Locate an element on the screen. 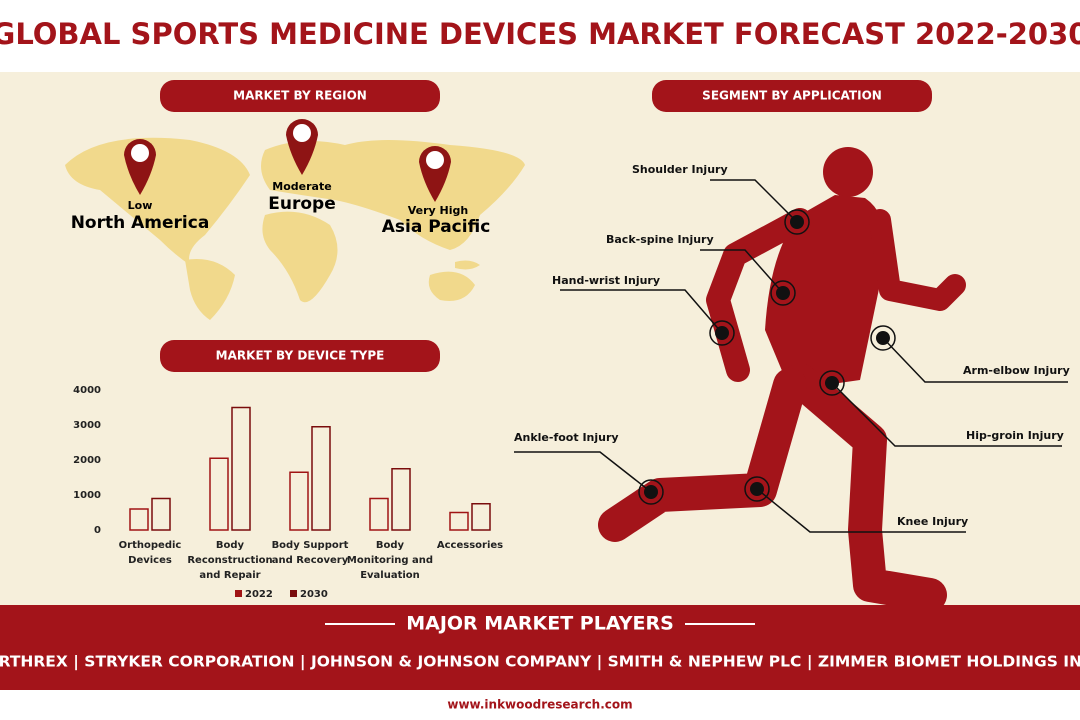 This screenshot has width=1080, height=720. y-tick-label: 0 is located at coordinates (97, 530).